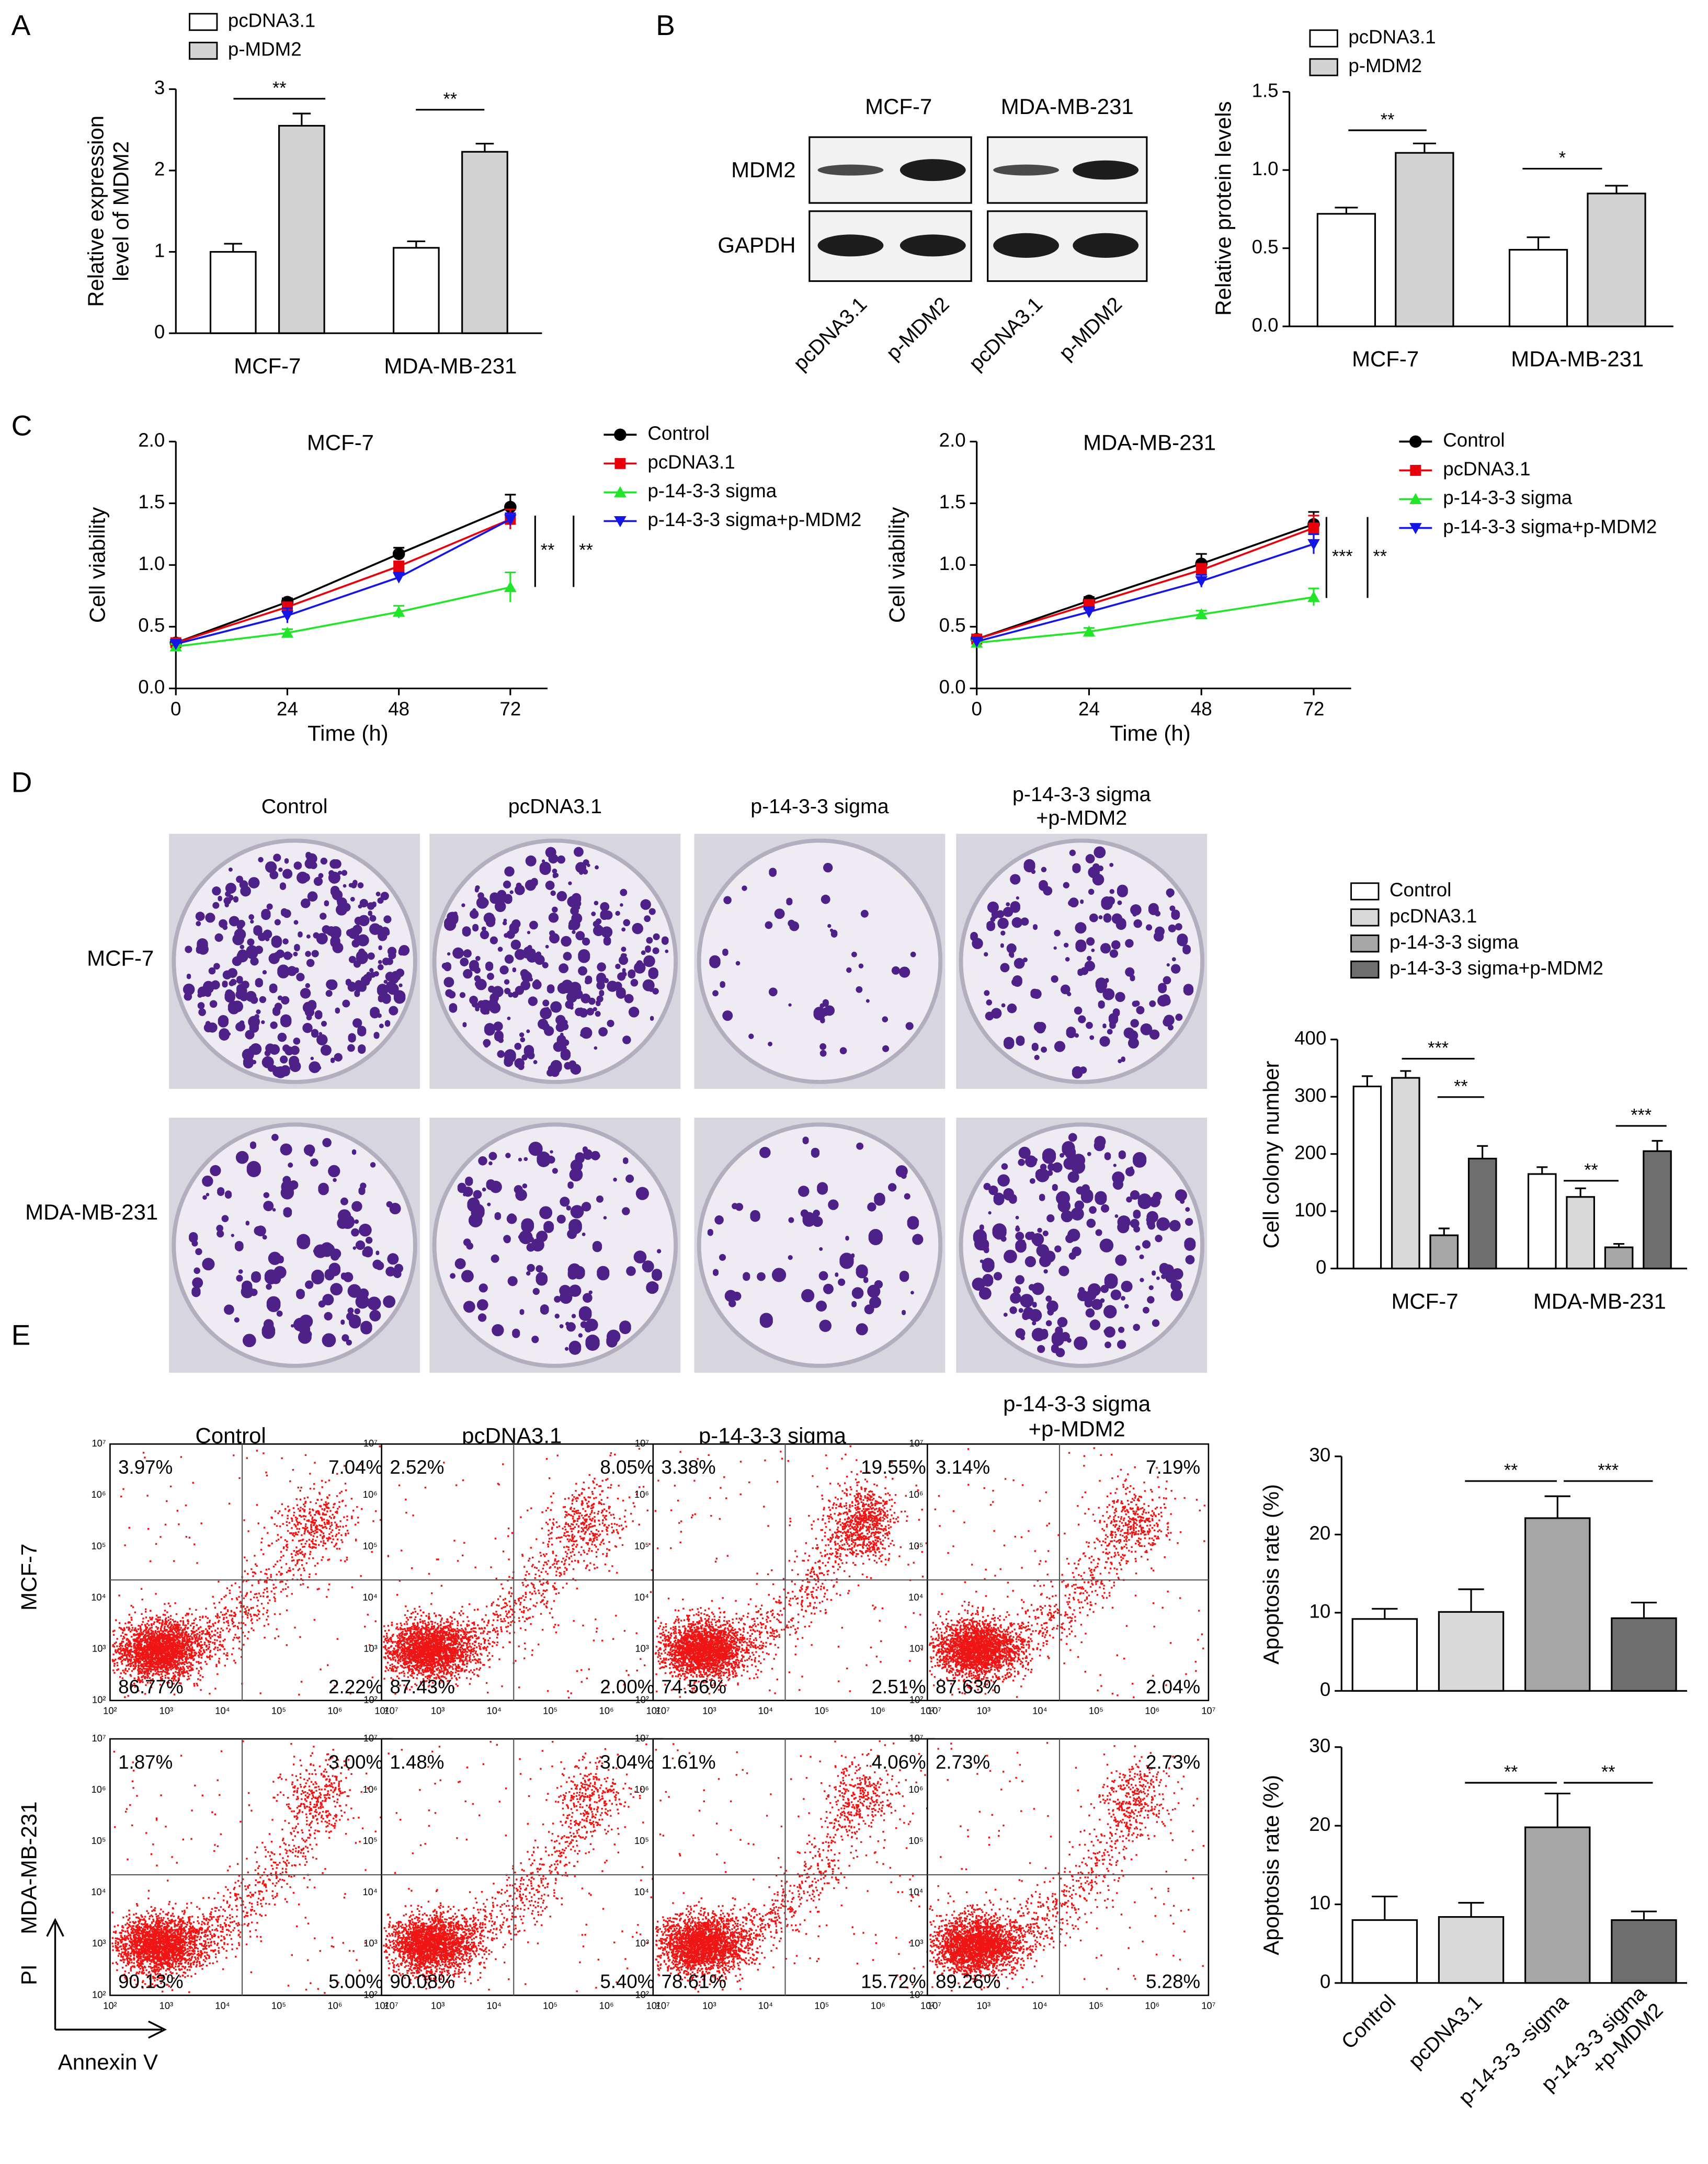 The width and height of the screenshot is (1708, 2164). Describe the element at coordinates (417, 1762) in the screenshot. I see `flow-percent: 1.48%` at that location.